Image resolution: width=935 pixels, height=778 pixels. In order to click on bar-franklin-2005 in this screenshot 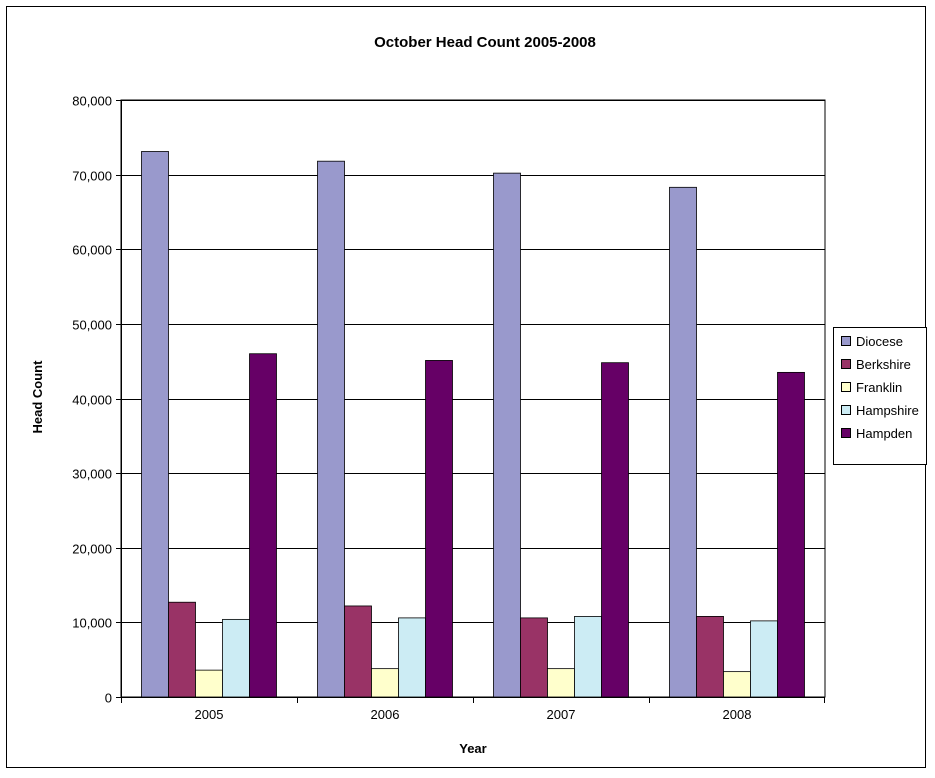, I will do `click(209, 683)`.